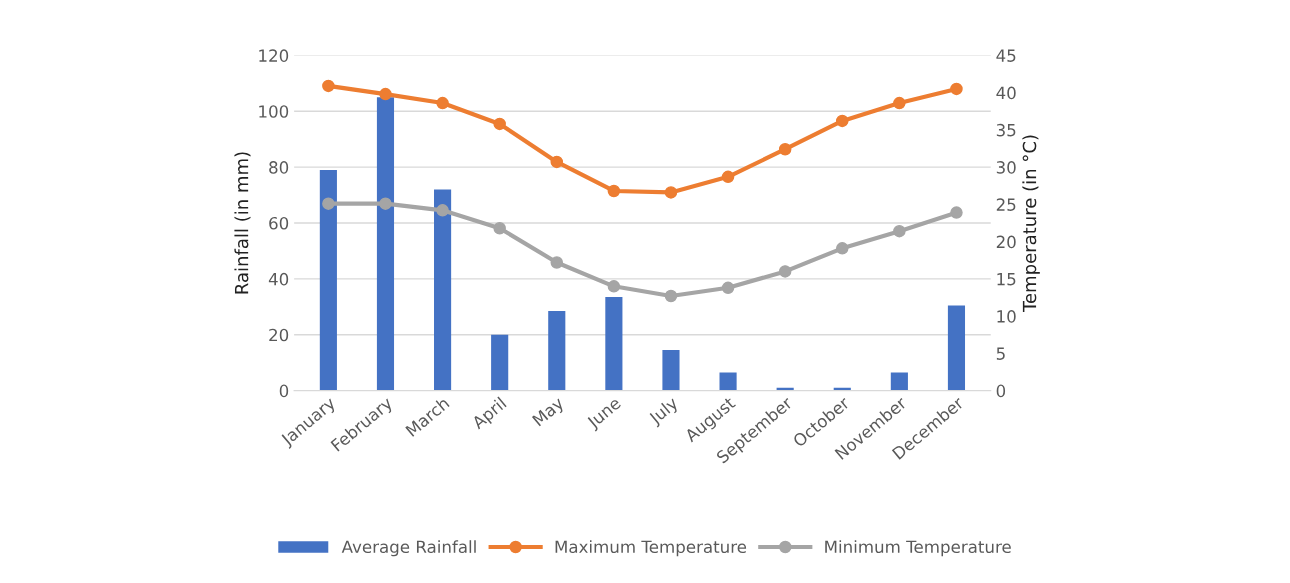 This screenshot has width=1290, height=583. Describe the element at coordinates (279, 335) in the screenshot. I see `y-tick-label: 20` at that location.